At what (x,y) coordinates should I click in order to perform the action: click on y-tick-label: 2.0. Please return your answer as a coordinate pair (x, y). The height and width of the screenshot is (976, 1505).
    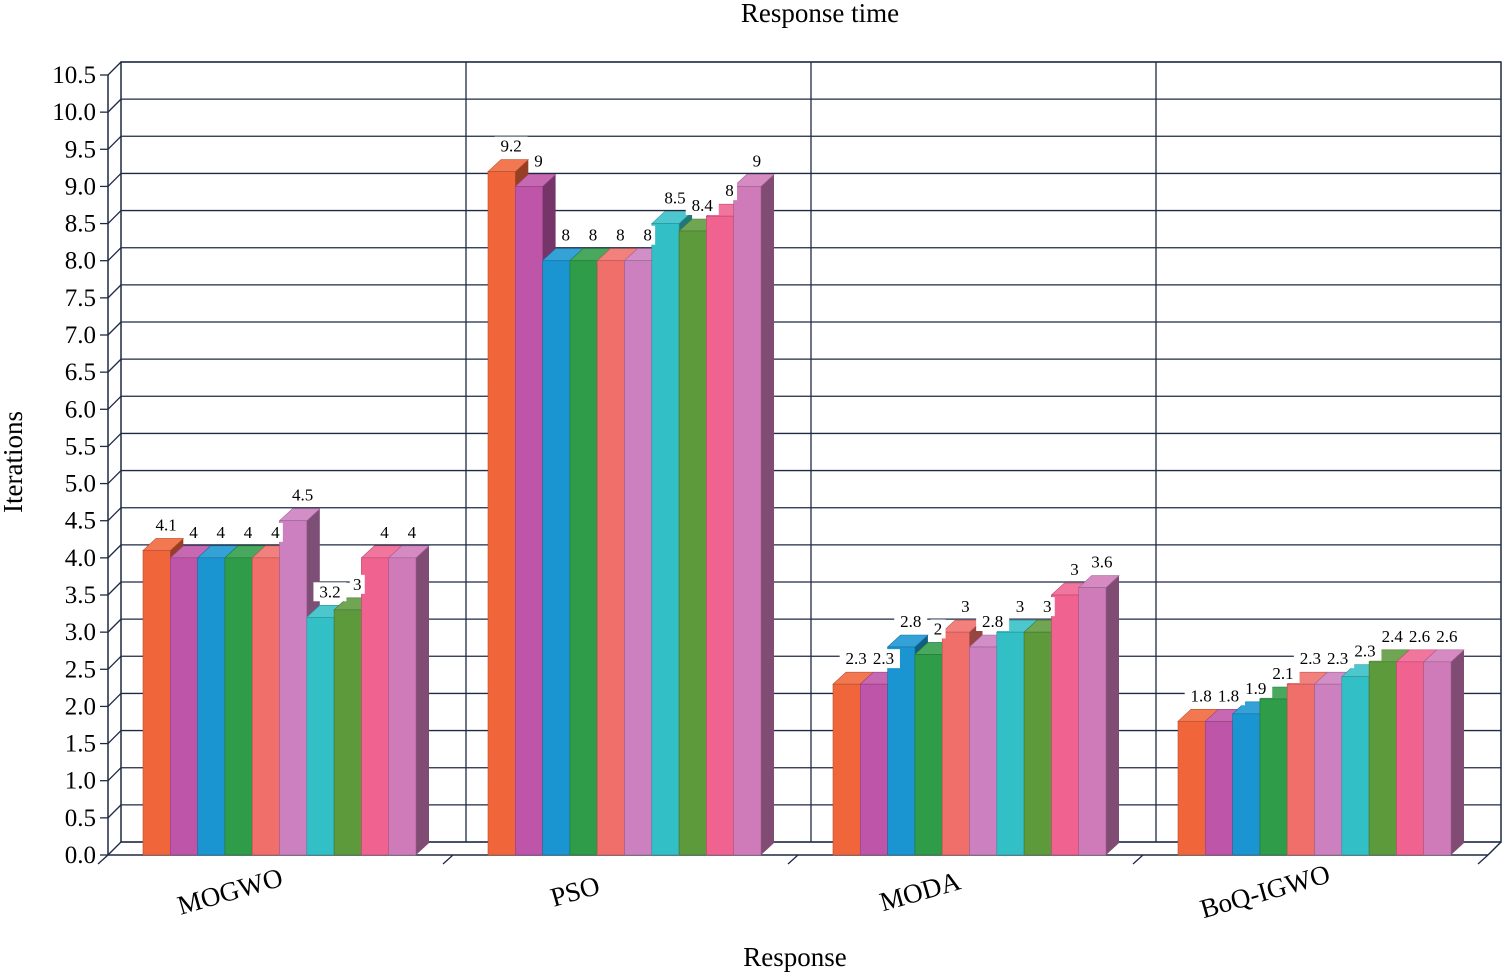
    Looking at the image, I should click on (80, 706).